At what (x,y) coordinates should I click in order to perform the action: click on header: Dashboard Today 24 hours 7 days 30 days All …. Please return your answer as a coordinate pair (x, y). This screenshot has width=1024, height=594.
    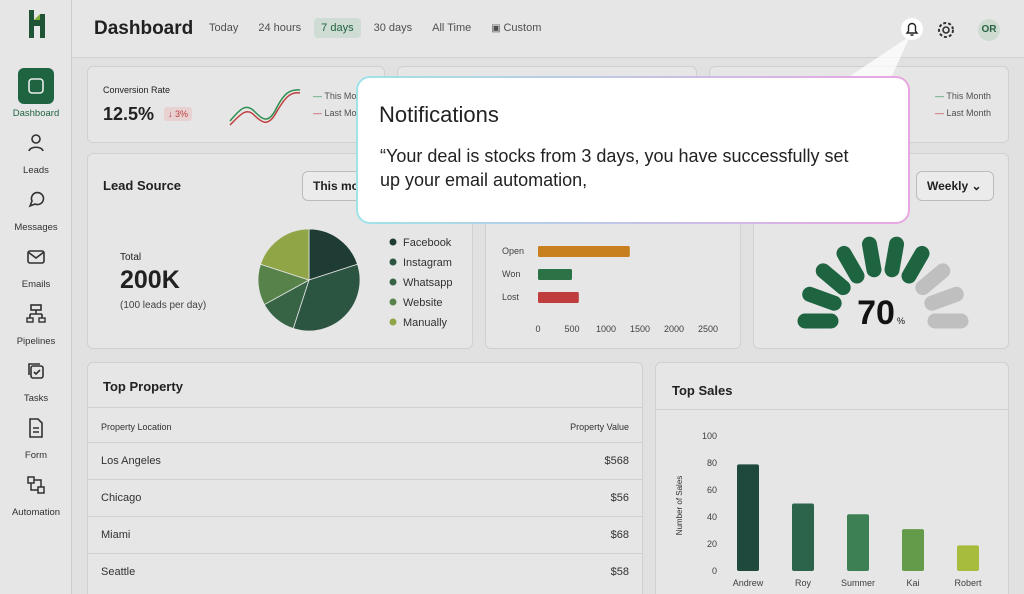
    Looking at the image, I should click on (548, 29).